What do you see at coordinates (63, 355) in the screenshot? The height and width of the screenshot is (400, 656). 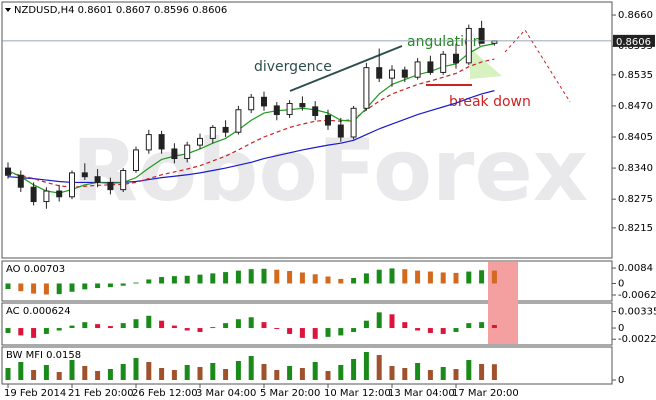 I see `indicator-value: 0.0158` at bounding box center [63, 355].